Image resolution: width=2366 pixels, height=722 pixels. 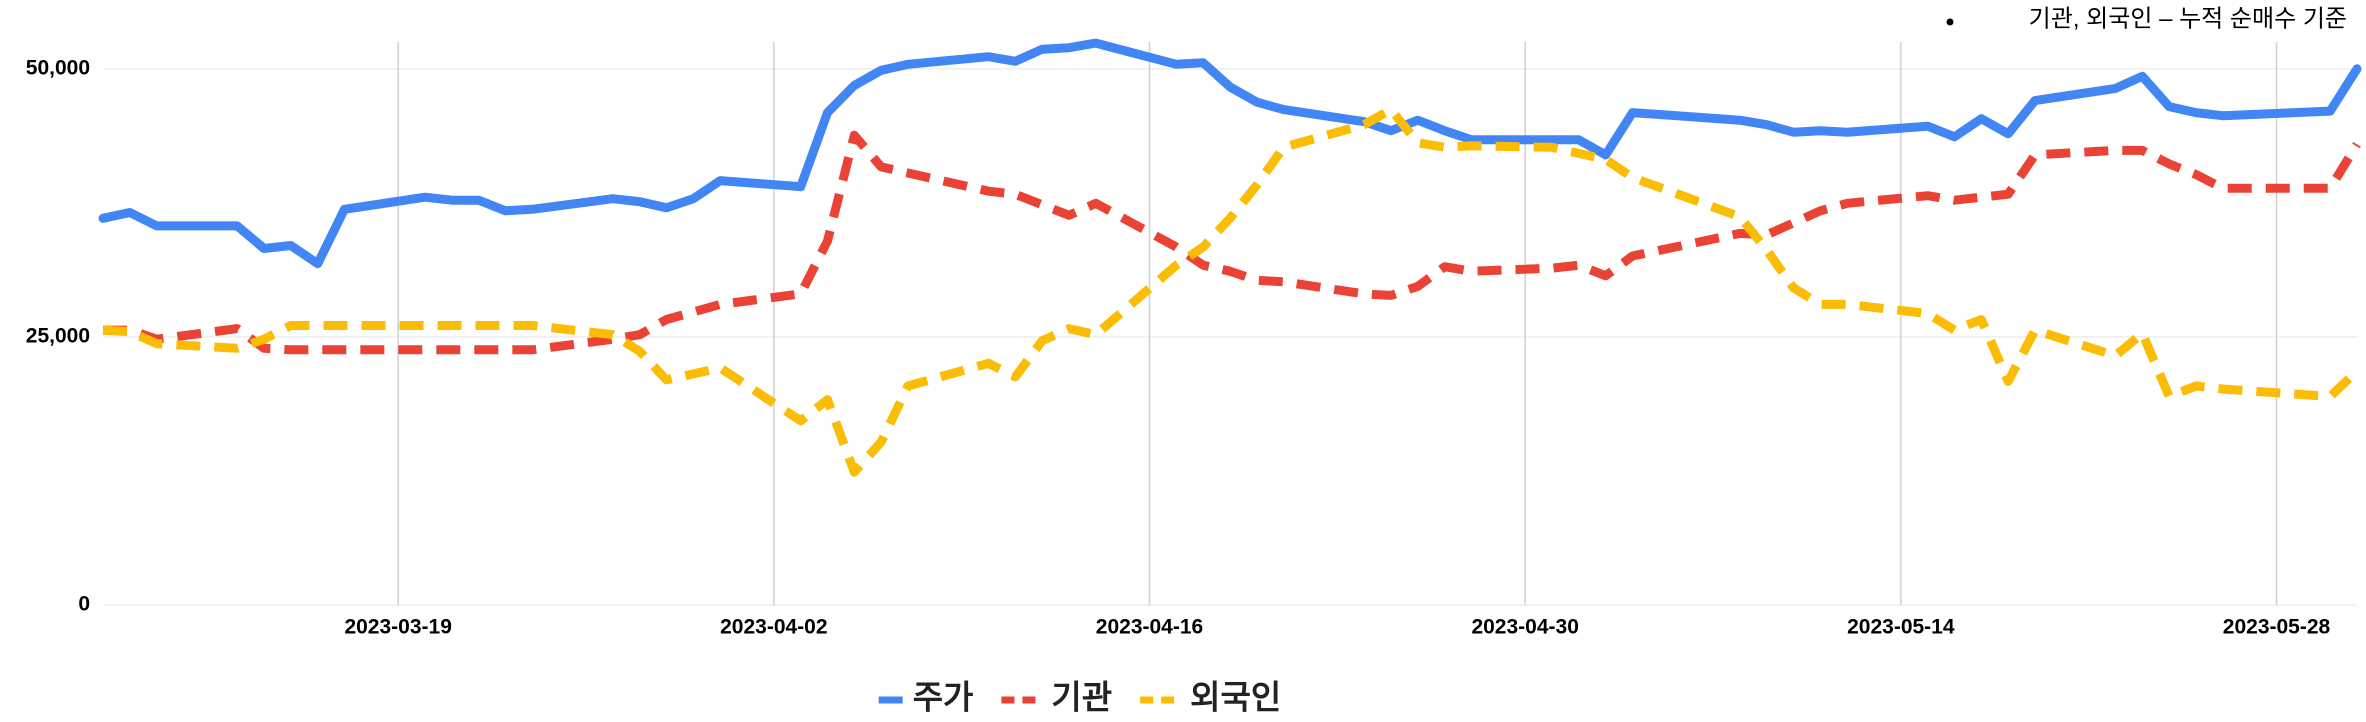 What do you see at coordinates (58, 67) in the screenshot?
I see `y-tick-label: 50,000` at bounding box center [58, 67].